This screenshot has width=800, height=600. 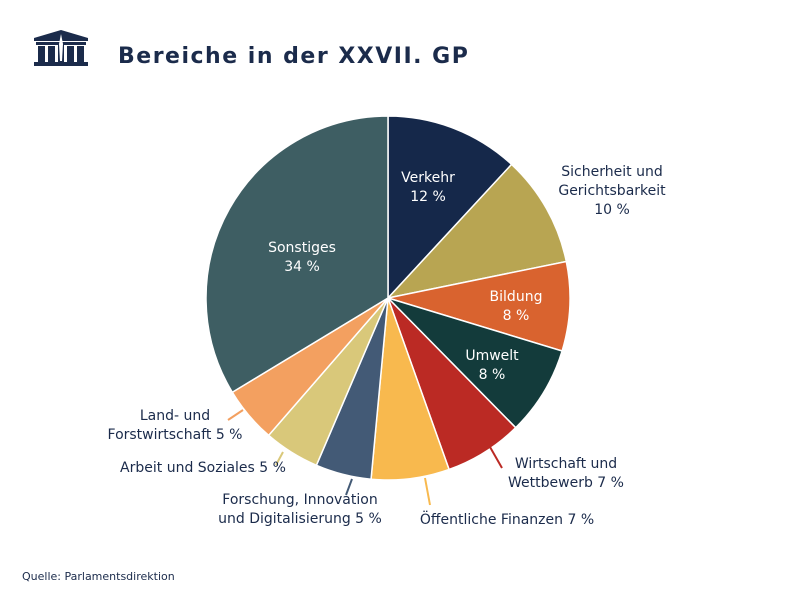 What do you see at coordinates (61, 48) in the screenshot?
I see `parliament-building-icon` at bounding box center [61, 48].